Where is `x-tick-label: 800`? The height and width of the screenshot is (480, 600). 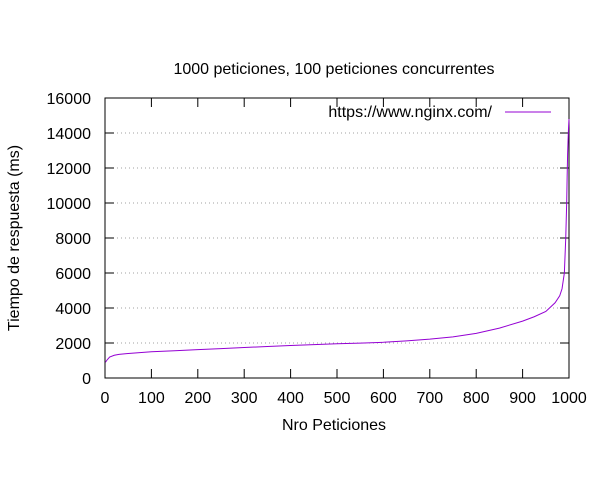
x-tick-label: 800 is located at coordinates (476, 398).